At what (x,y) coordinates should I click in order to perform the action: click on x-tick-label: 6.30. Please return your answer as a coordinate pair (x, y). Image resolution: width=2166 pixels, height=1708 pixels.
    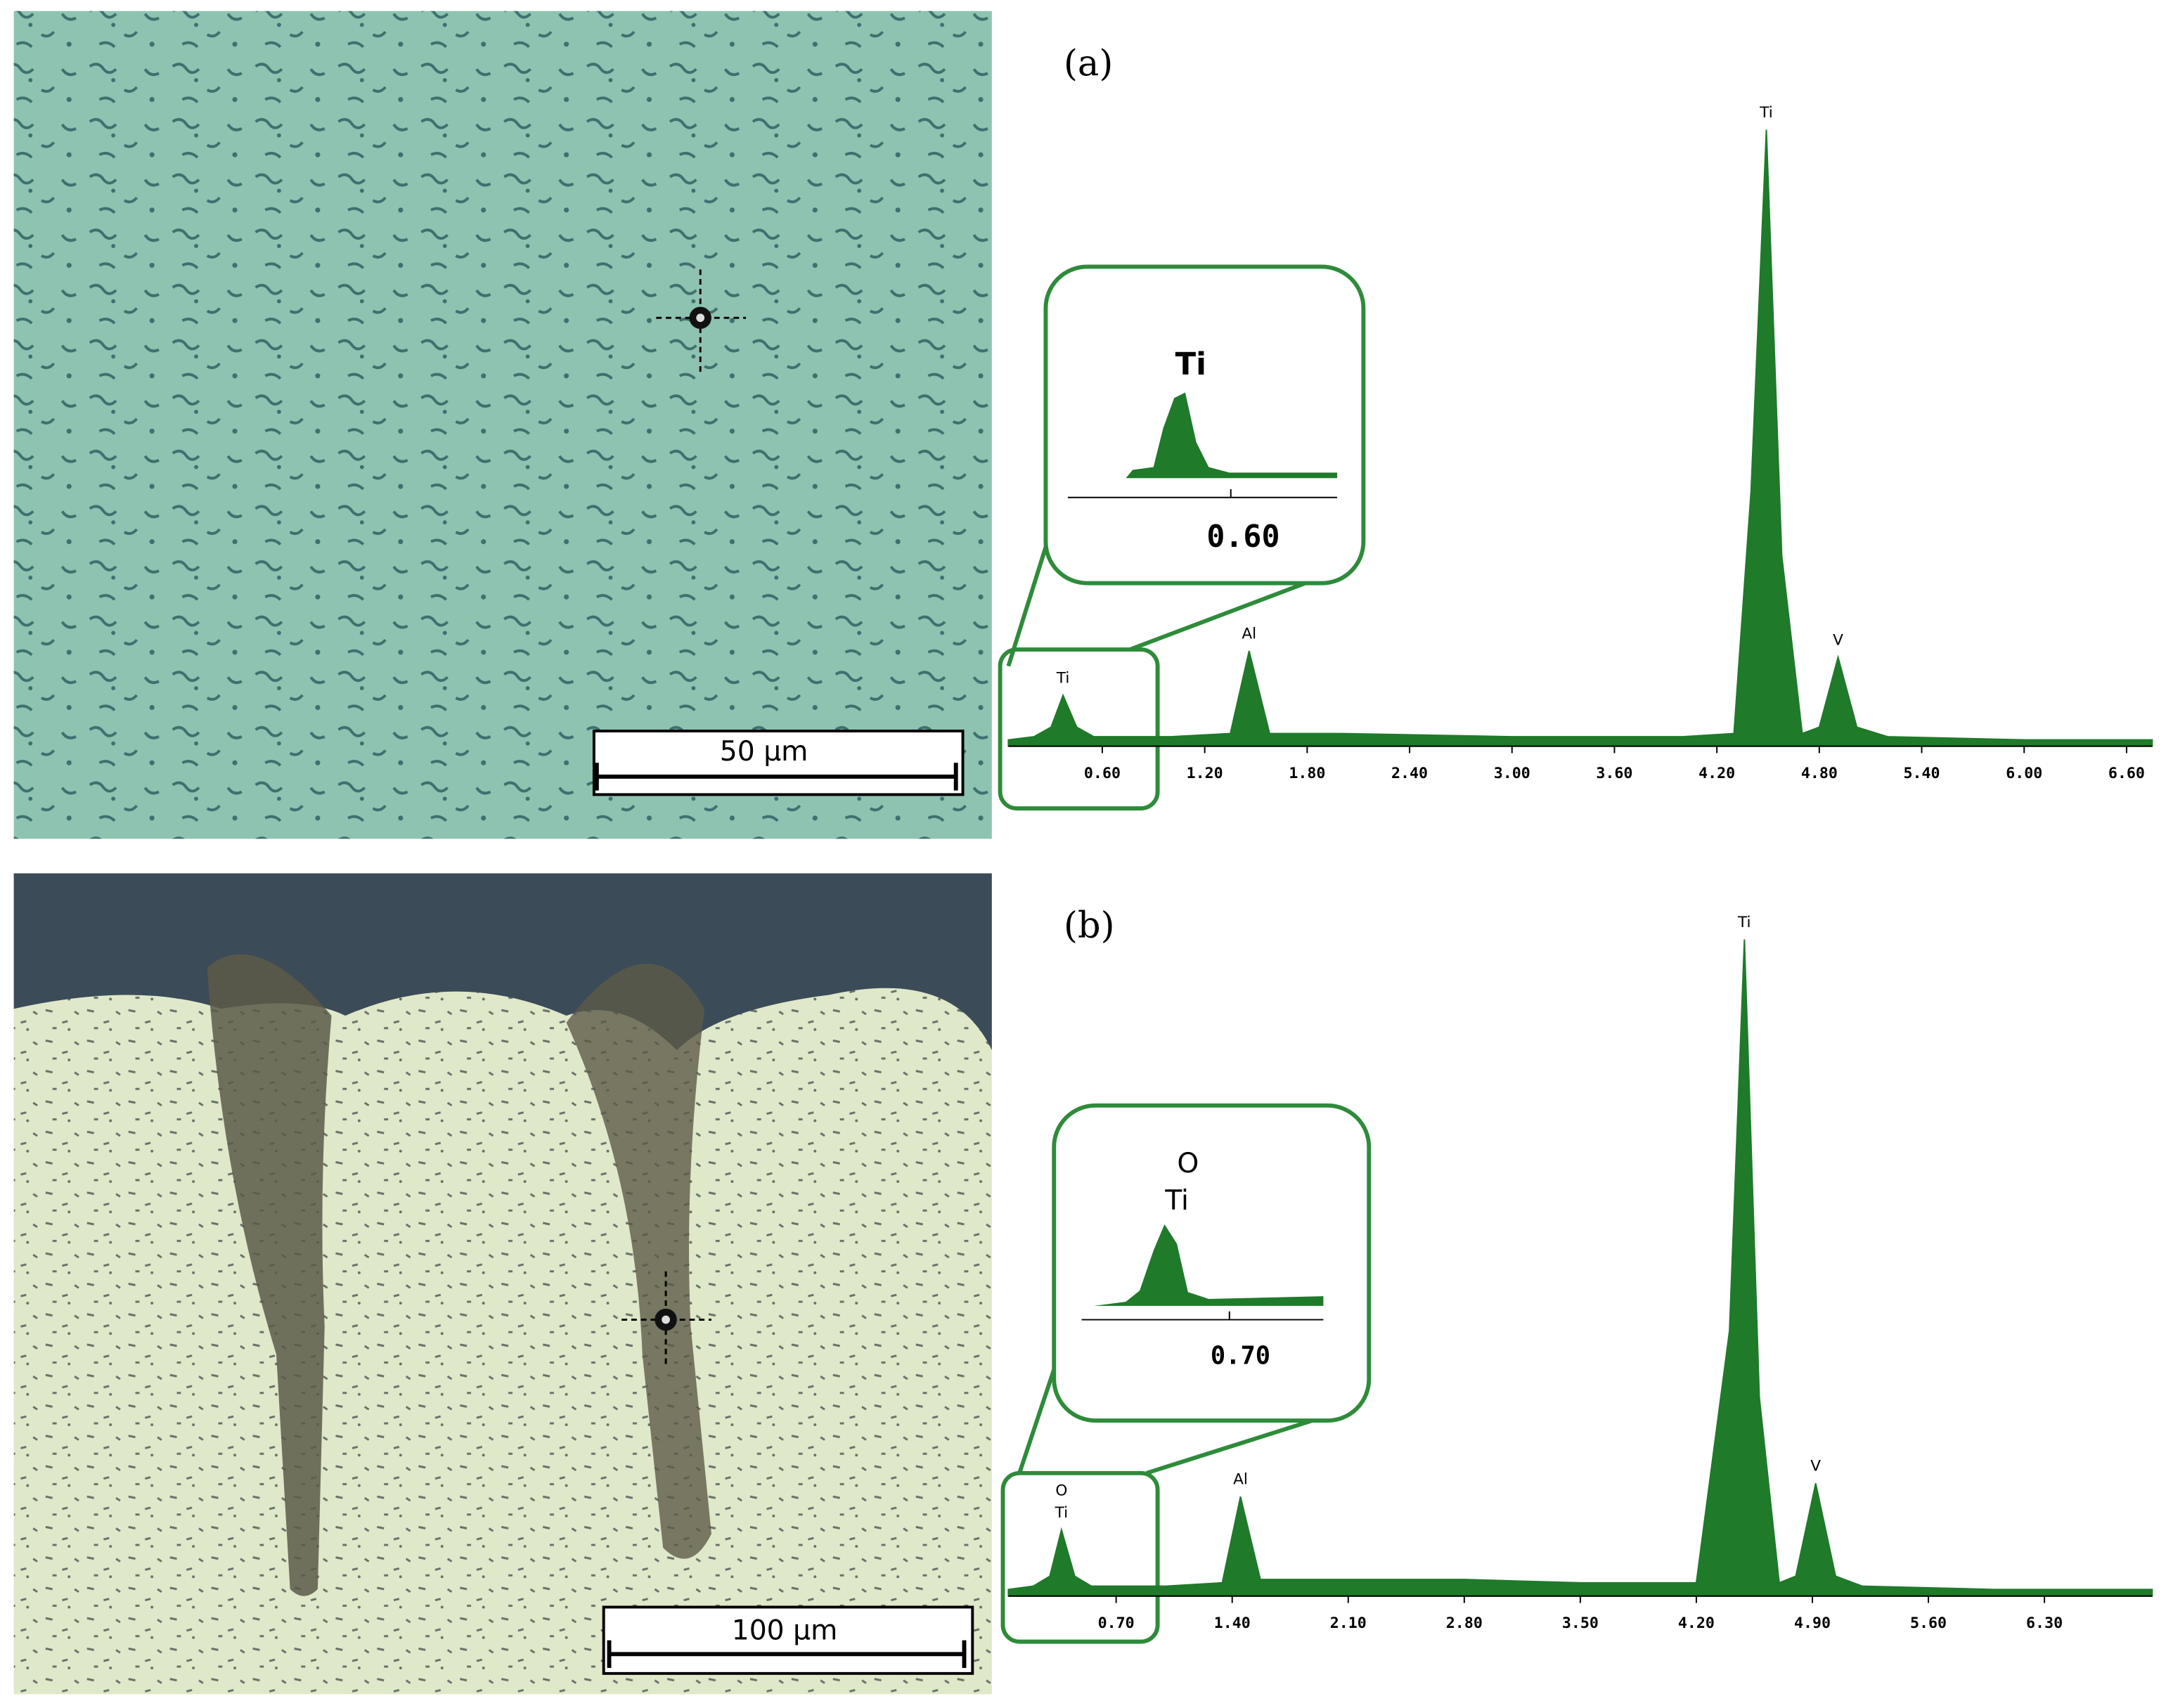
    Looking at the image, I should click on (2044, 1623).